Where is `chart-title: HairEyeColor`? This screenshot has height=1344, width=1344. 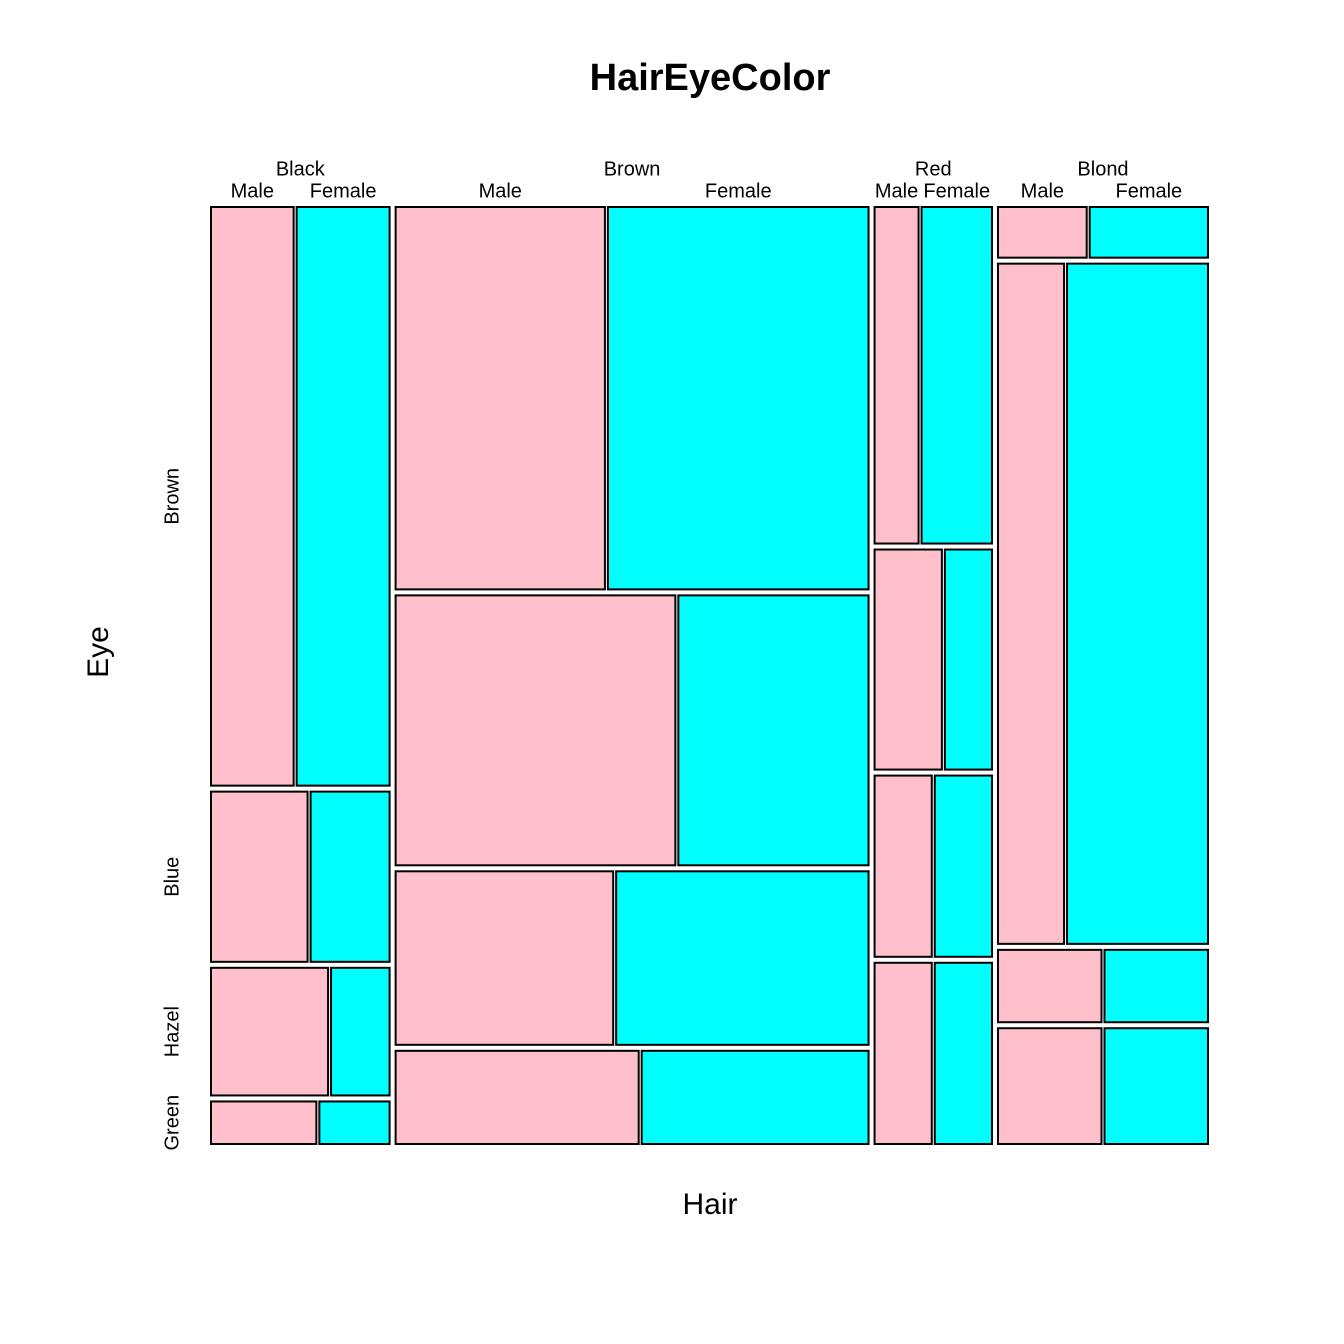 chart-title: HairEyeColor is located at coordinates (710, 78).